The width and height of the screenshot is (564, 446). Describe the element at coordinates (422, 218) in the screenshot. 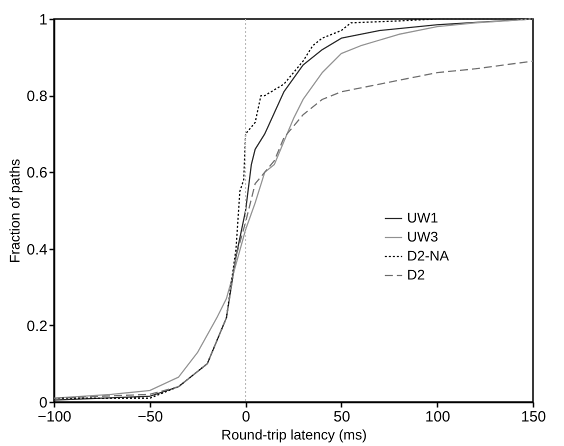

I see `legend-label: UW1` at that location.